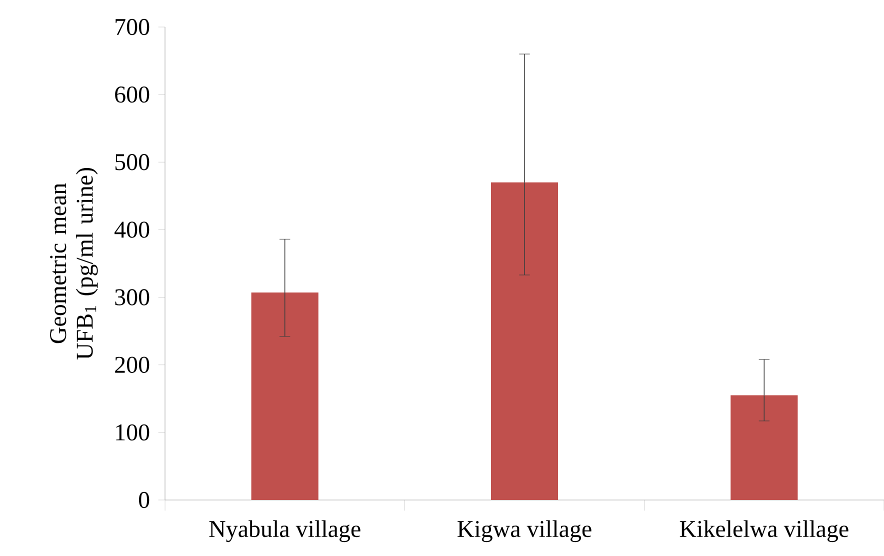 The image size is (884, 556). I want to click on y-tick-label: 600, so click(132, 94).